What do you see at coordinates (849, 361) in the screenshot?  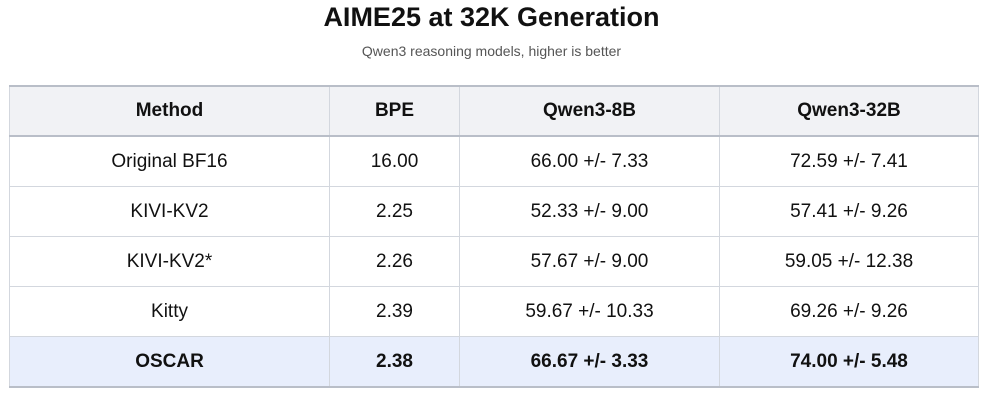 I see `table-cell: 74.00 +/- 5.48` at bounding box center [849, 361].